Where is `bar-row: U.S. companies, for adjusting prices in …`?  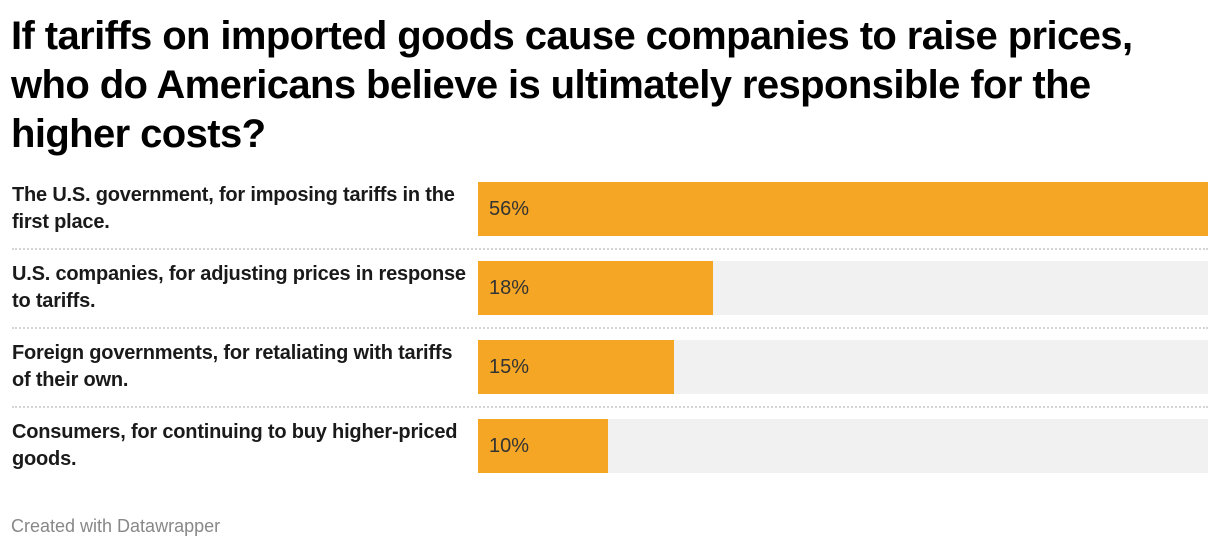 bar-row: U.S. companies, for adjusting prices in … is located at coordinates (610, 288).